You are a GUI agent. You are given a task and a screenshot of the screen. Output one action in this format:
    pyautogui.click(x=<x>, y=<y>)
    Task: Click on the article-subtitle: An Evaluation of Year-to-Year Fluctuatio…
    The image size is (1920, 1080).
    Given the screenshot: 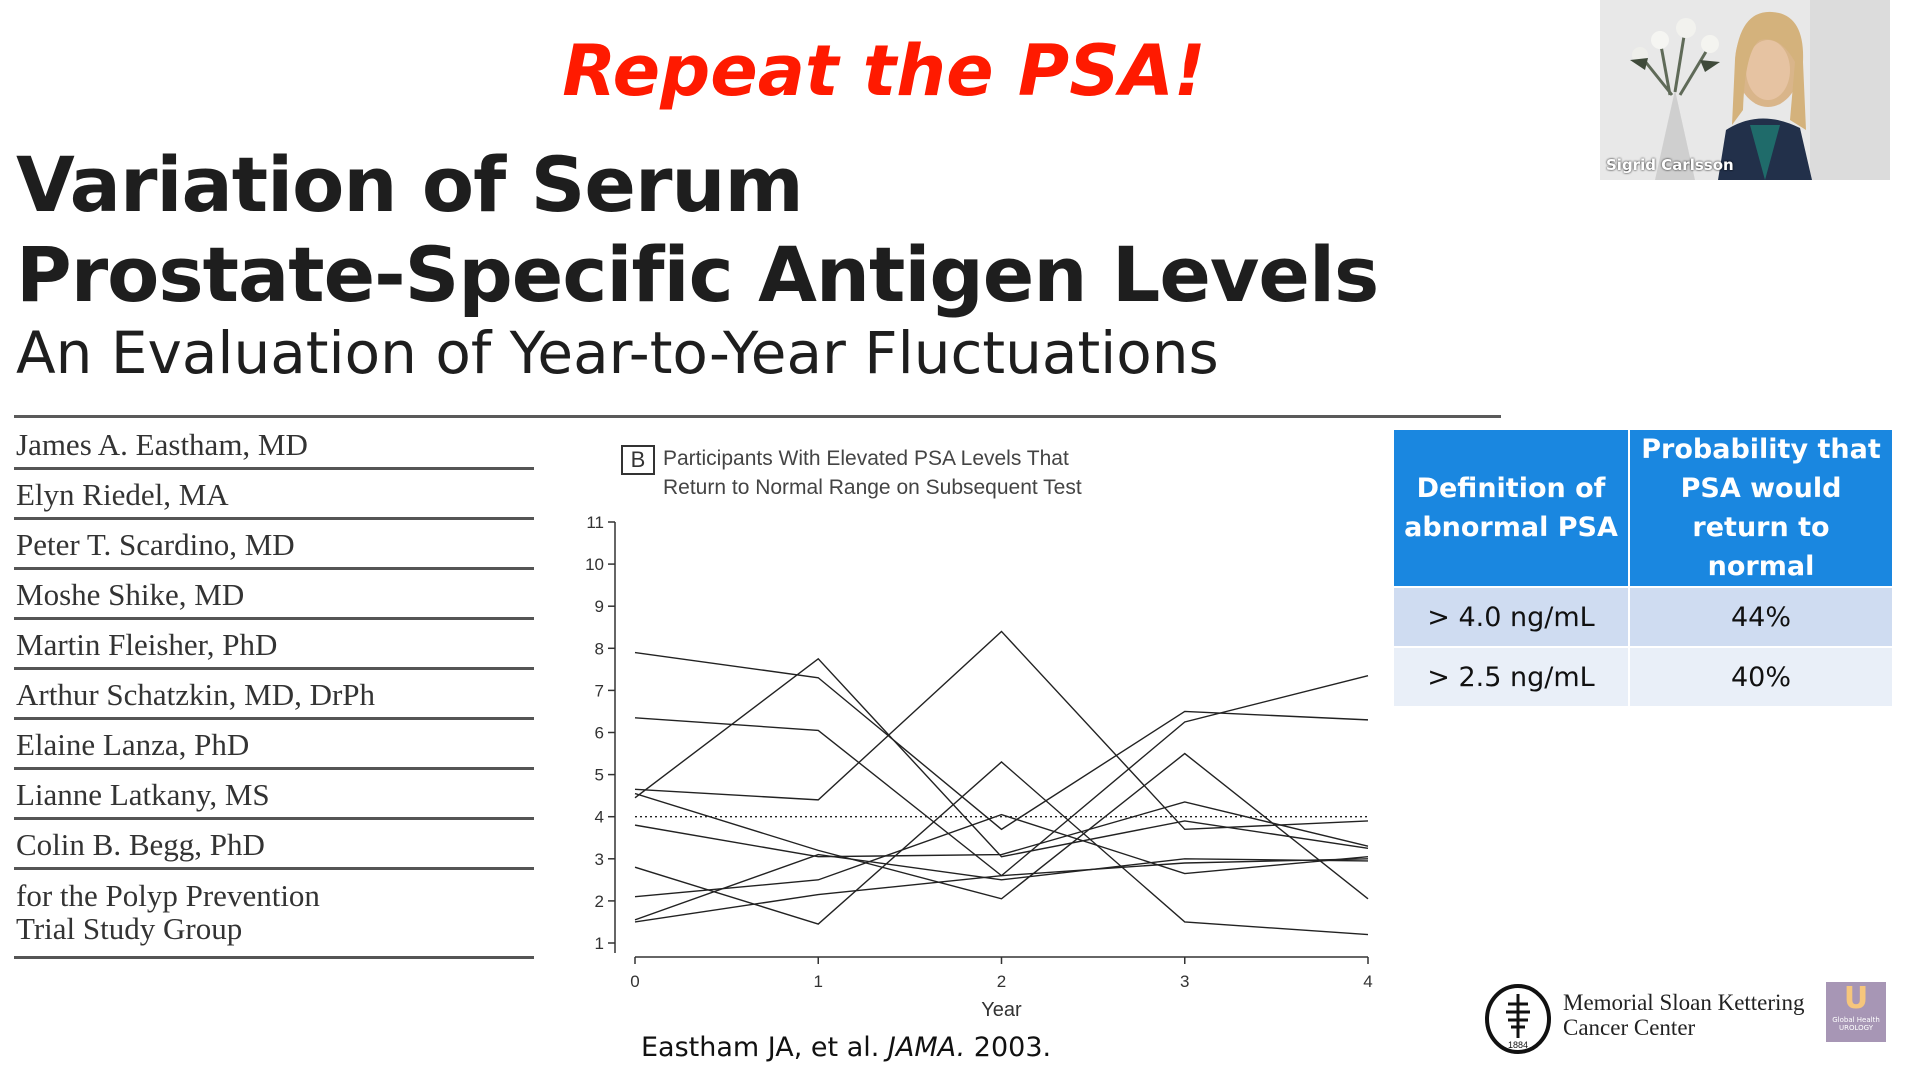 What is the action you would take?
    pyautogui.click(x=617, y=353)
    